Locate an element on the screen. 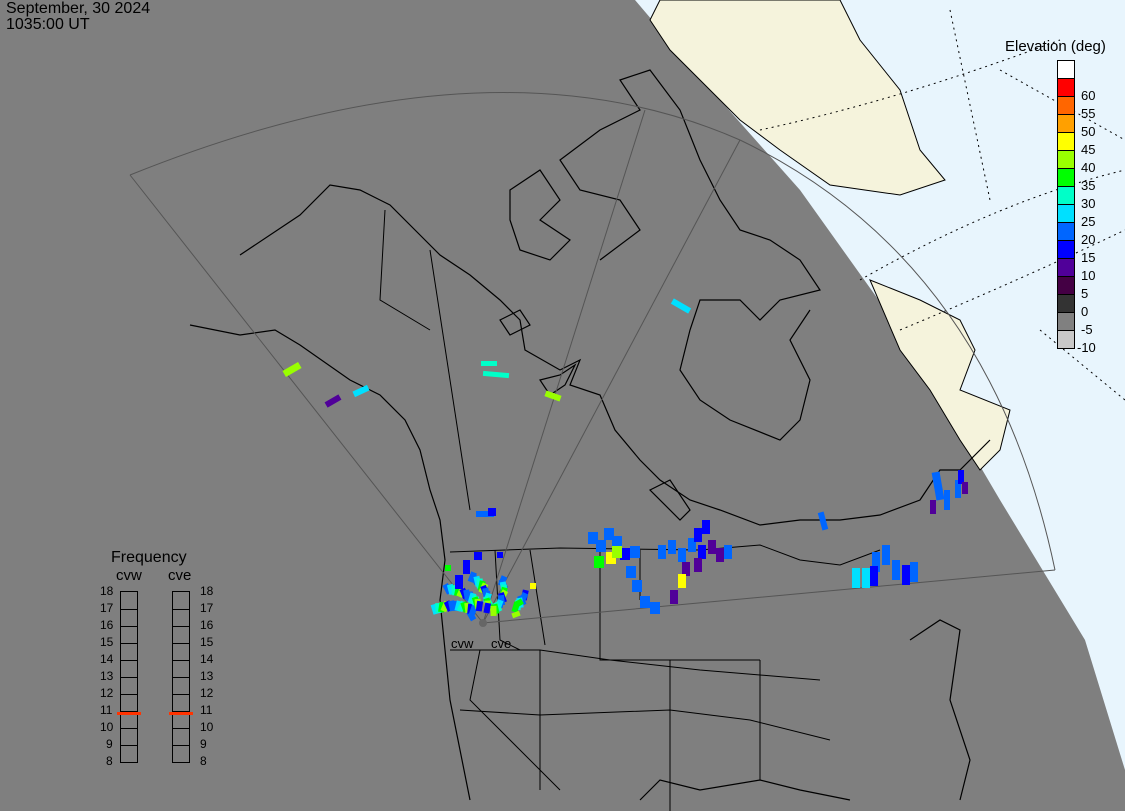 The height and width of the screenshot is (811, 1125). legend-label: 10 is located at coordinates (1088, 275).